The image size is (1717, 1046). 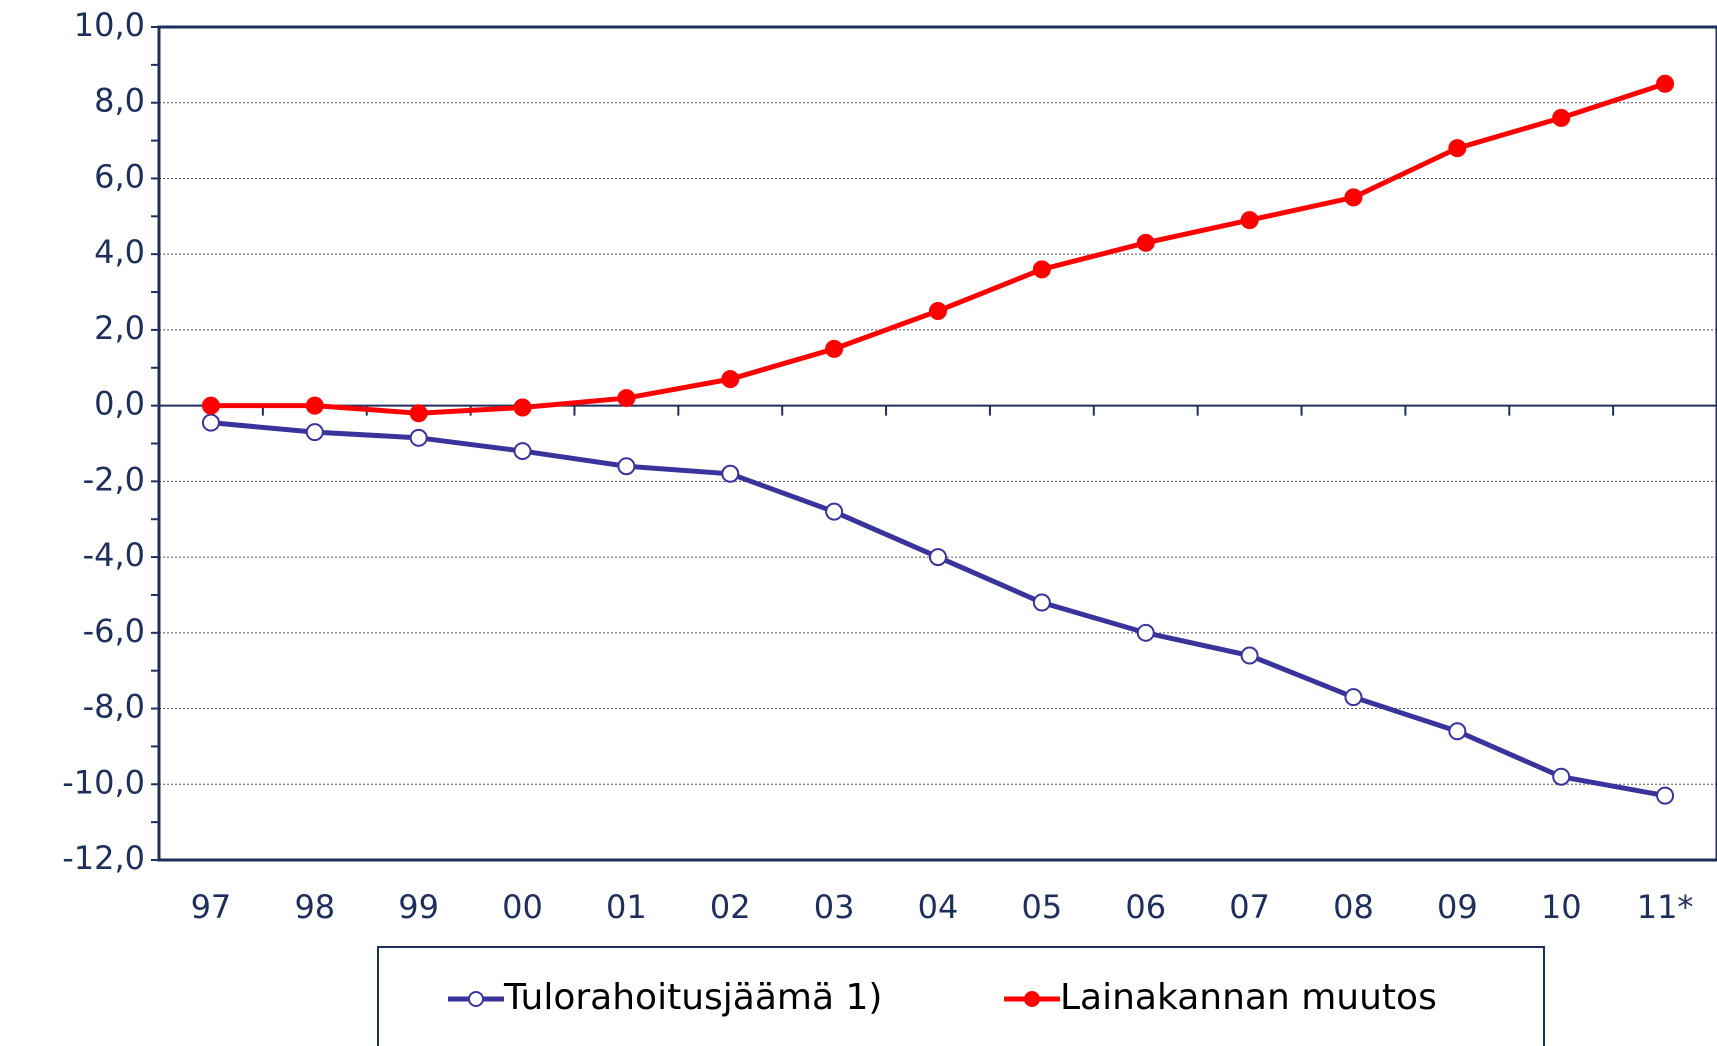 What do you see at coordinates (114, 707) in the screenshot?
I see `y-tick-label: -8,0` at bounding box center [114, 707].